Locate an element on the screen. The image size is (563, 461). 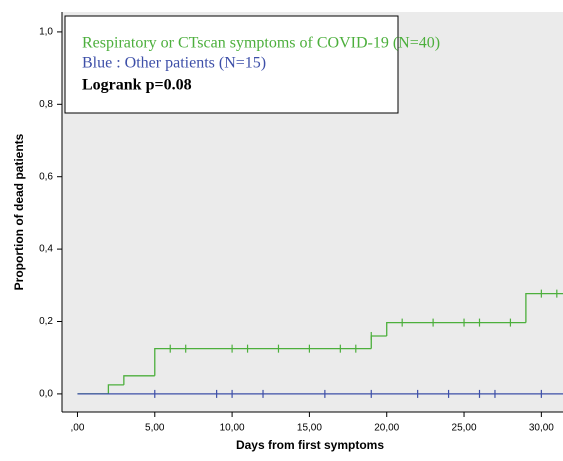
annotation: Logrank p=0.08 is located at coordinates (137, 85).